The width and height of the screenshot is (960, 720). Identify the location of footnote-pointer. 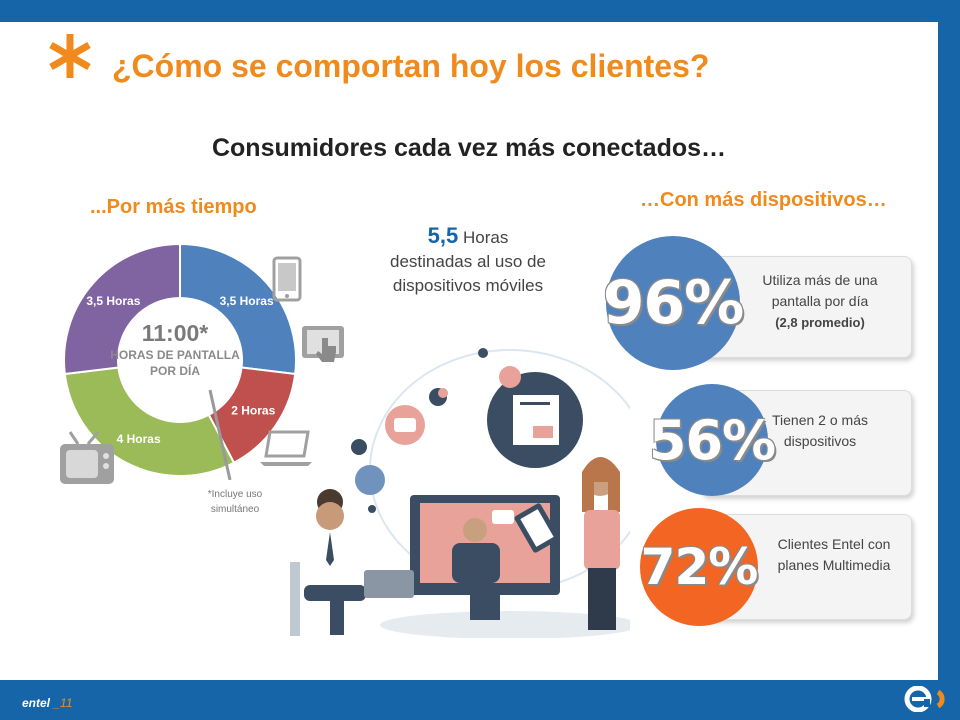
(220, 434).